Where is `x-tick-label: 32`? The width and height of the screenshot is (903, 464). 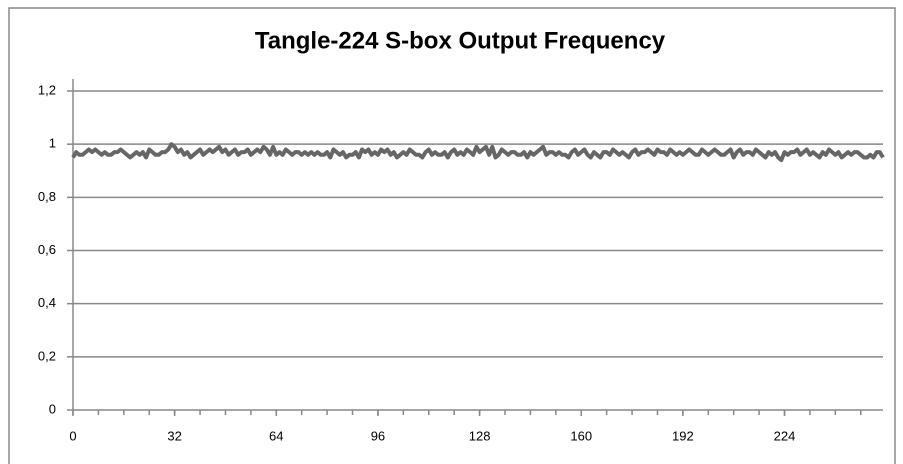 x-tick-label: 32 is located at coordinates (174, 435).